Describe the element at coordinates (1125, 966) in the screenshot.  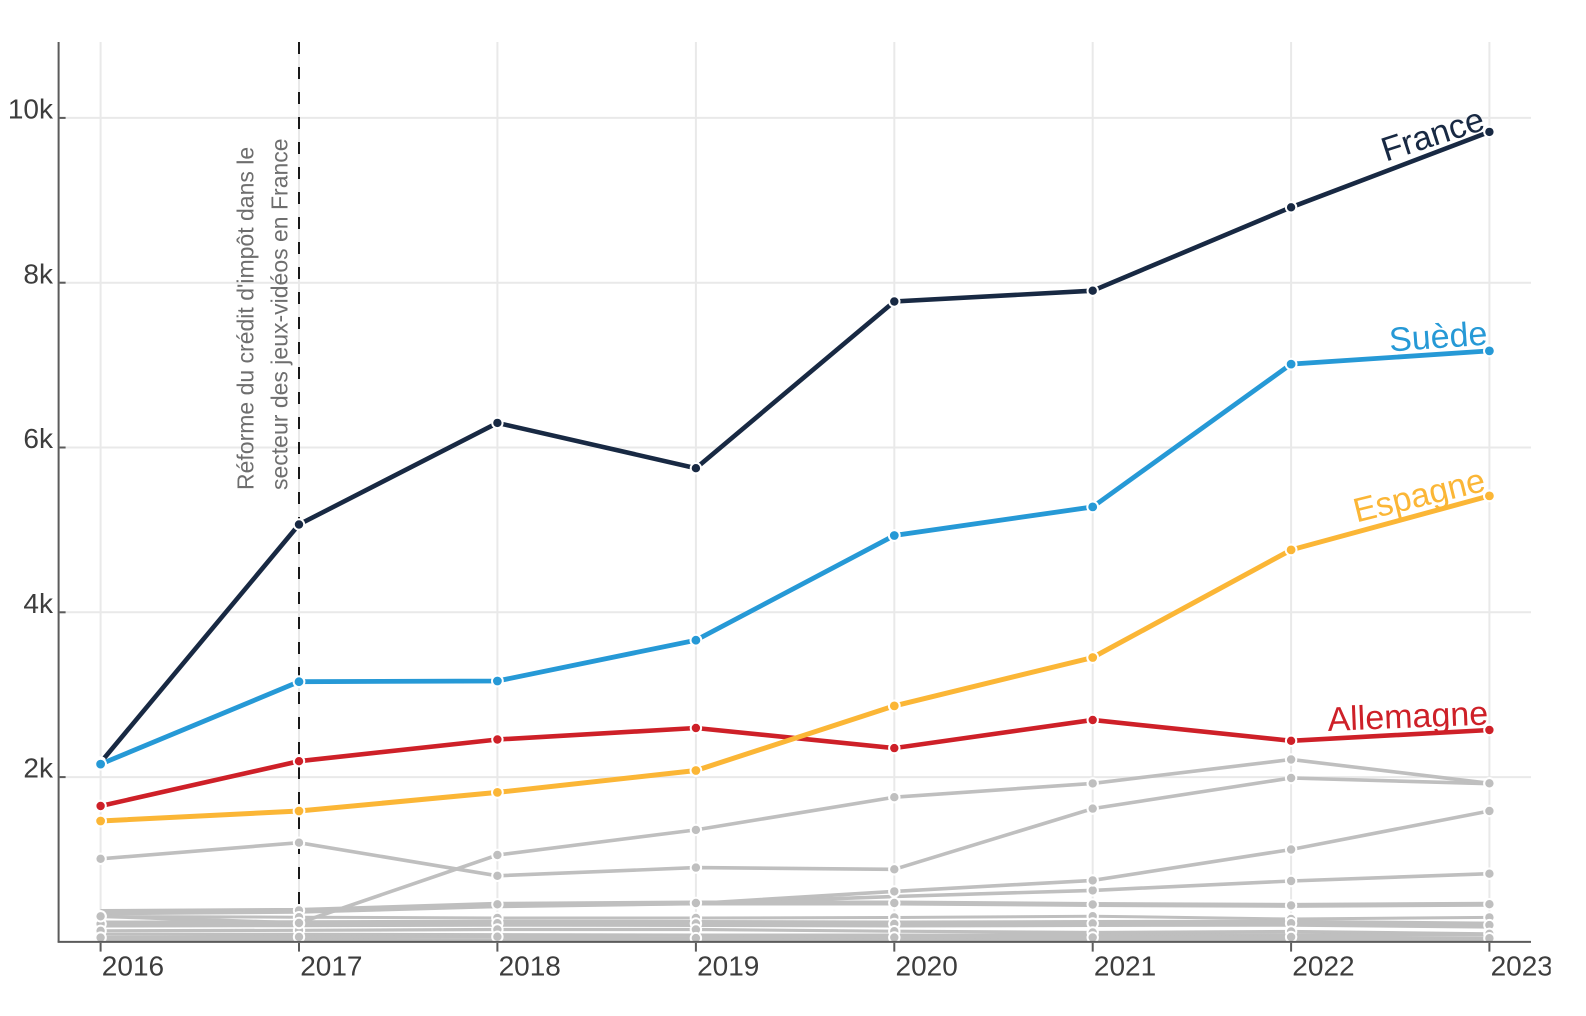
I see `svg-text: 2021` at that location.